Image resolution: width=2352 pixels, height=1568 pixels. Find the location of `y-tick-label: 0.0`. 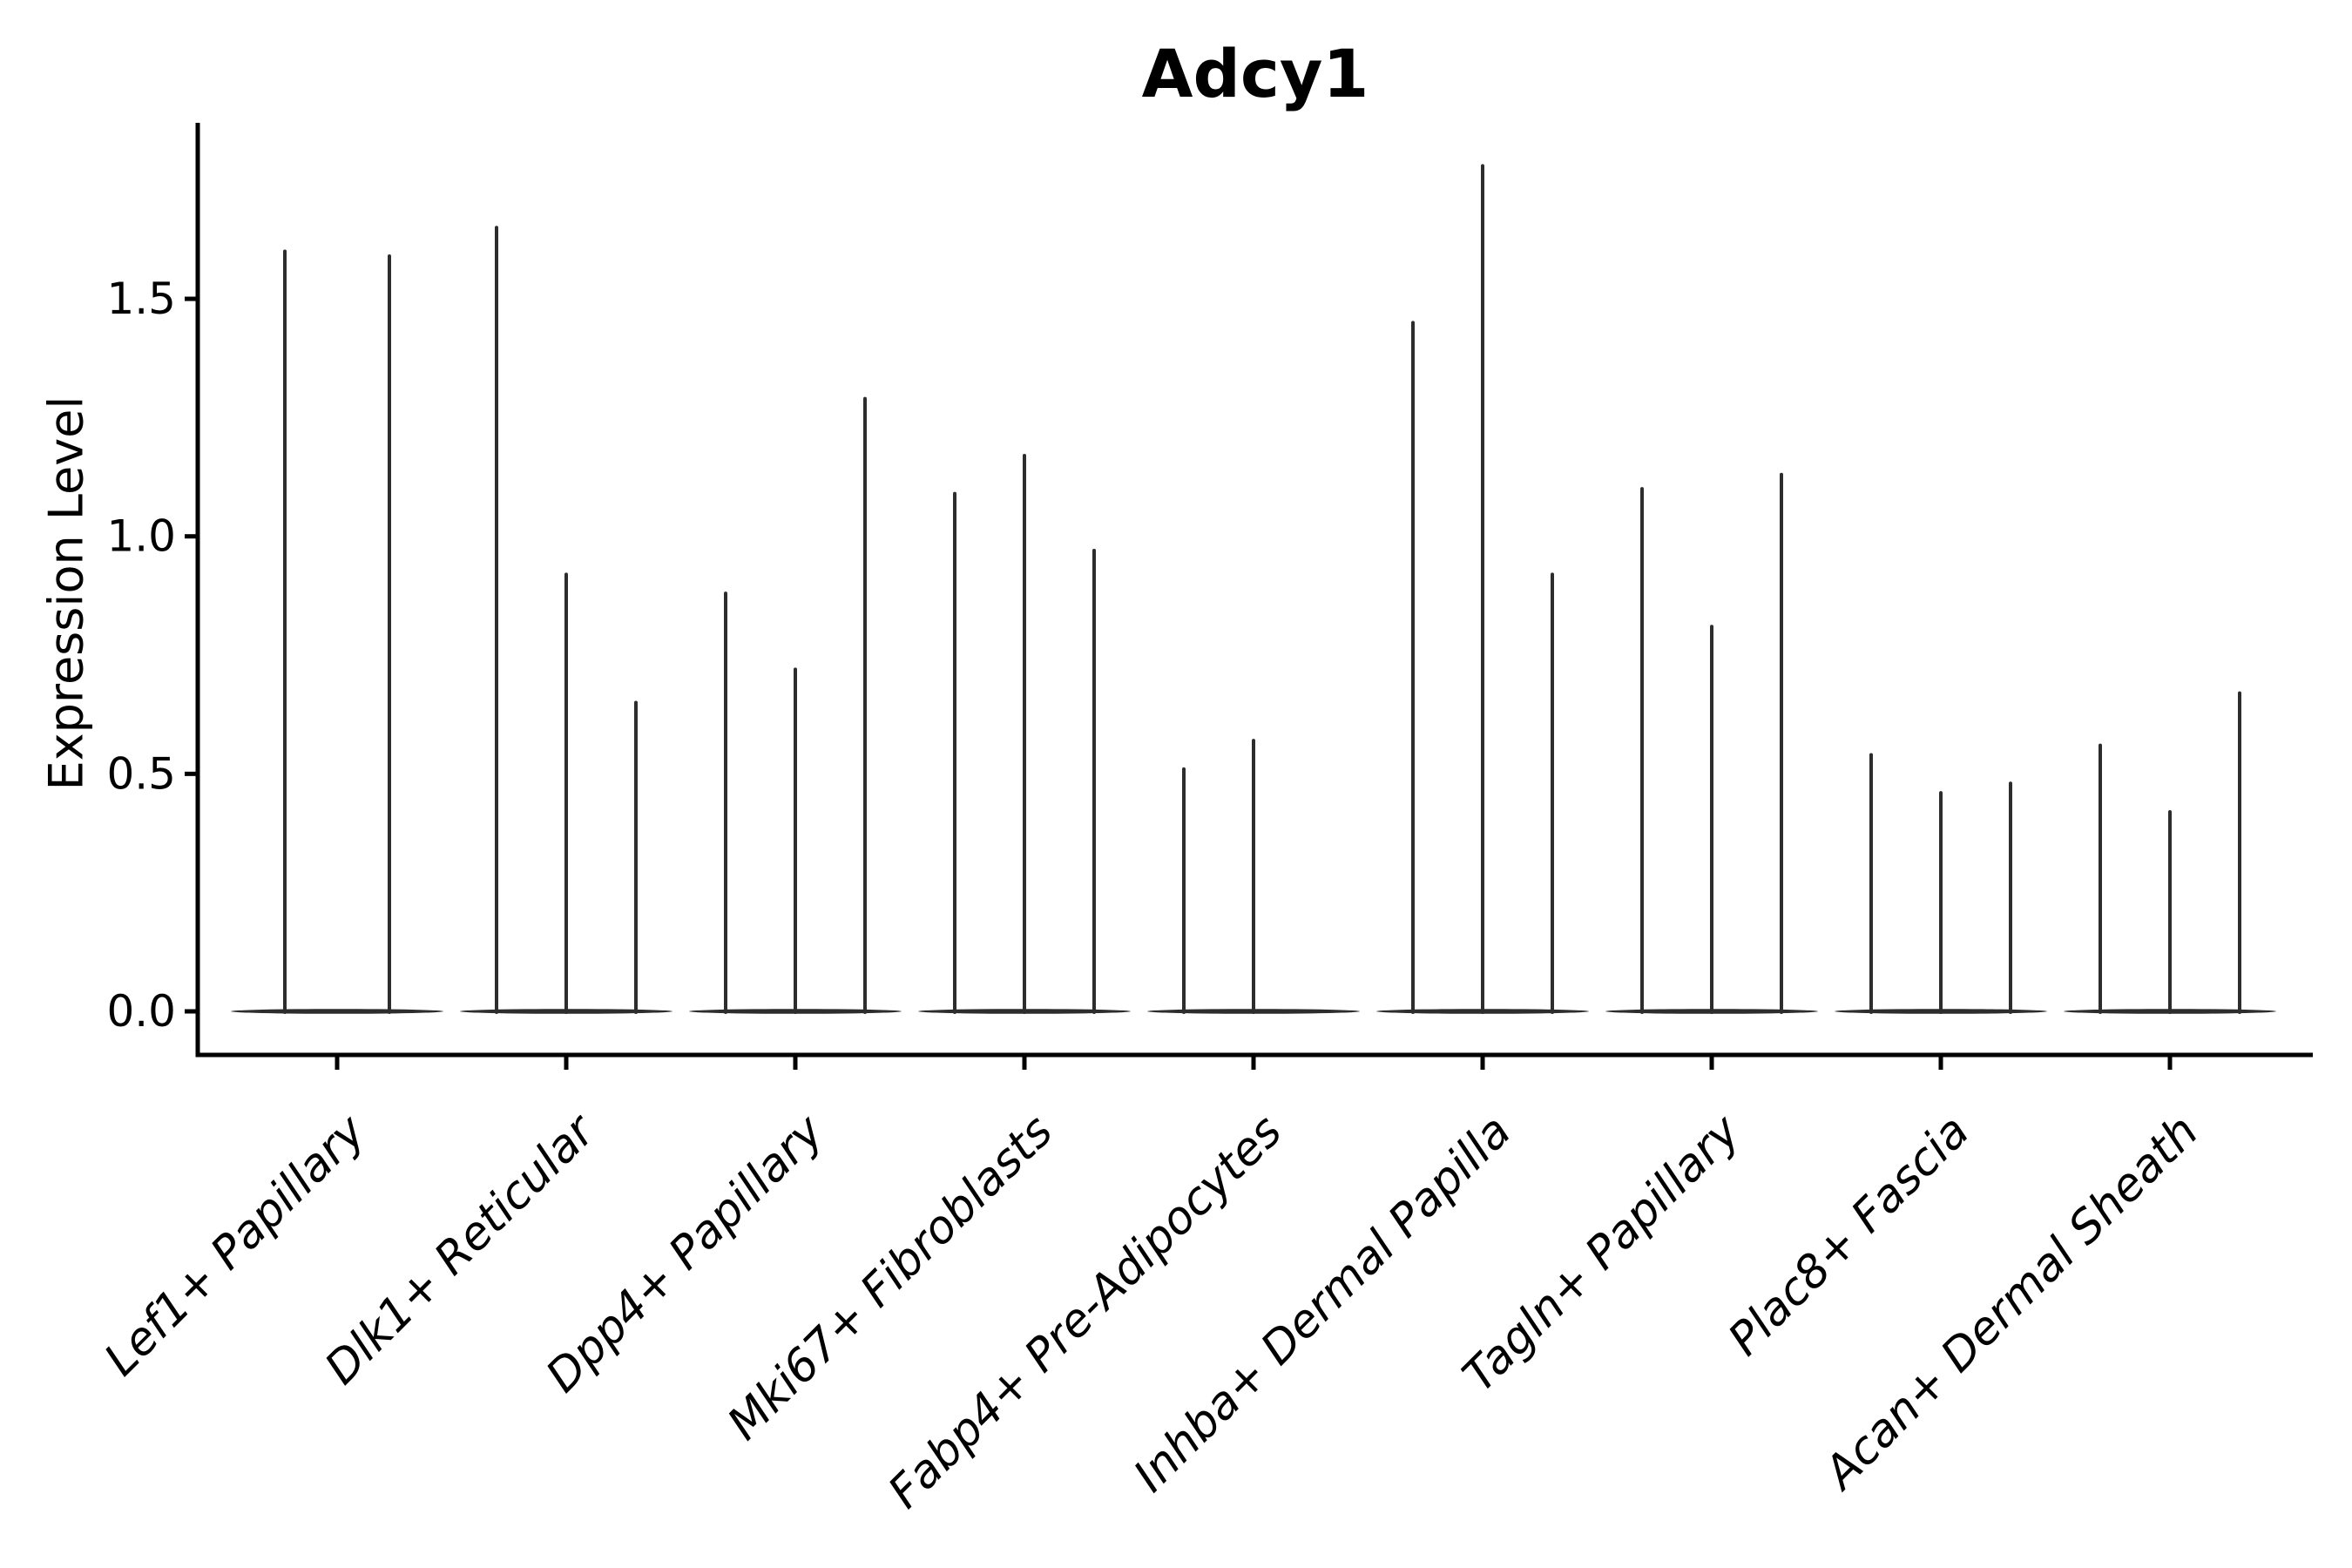

y-tick-label: 0.0 is located at coordinates (141, 1012).